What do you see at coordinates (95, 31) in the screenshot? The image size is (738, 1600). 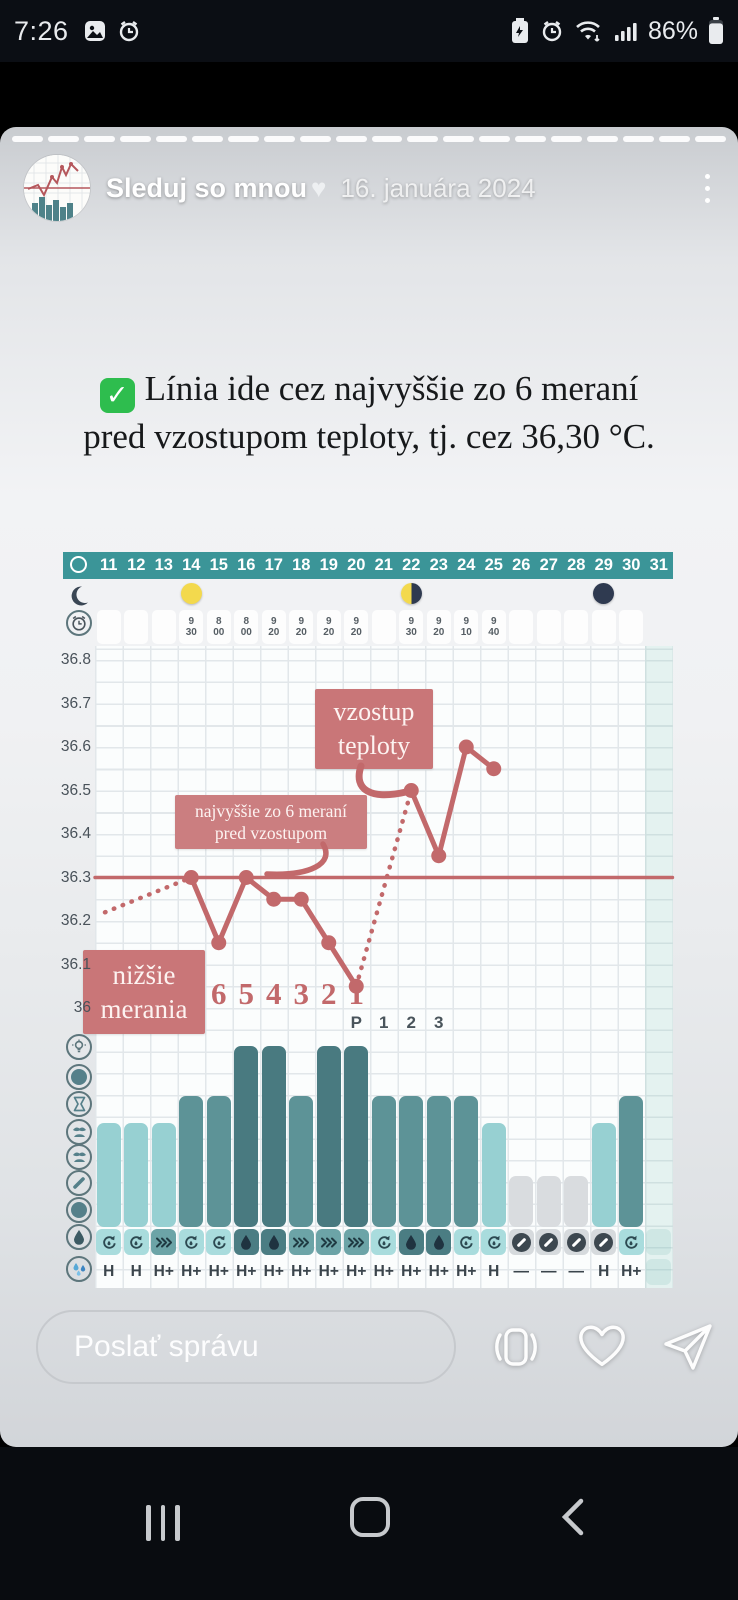 I see `gallery-icon` at bounding box center [95, 31].